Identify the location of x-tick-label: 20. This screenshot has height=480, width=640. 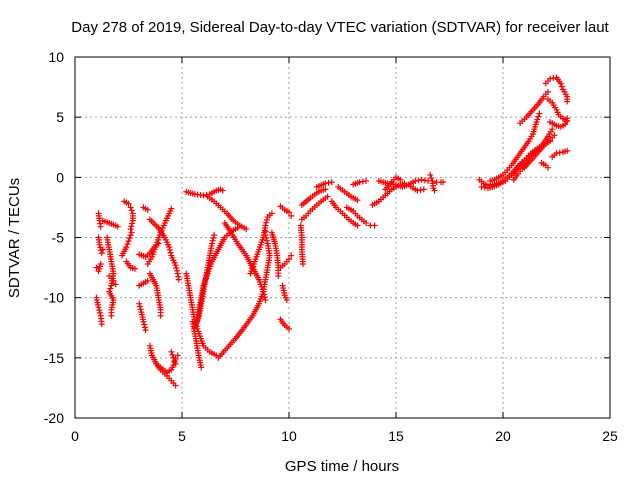
(503, 436).